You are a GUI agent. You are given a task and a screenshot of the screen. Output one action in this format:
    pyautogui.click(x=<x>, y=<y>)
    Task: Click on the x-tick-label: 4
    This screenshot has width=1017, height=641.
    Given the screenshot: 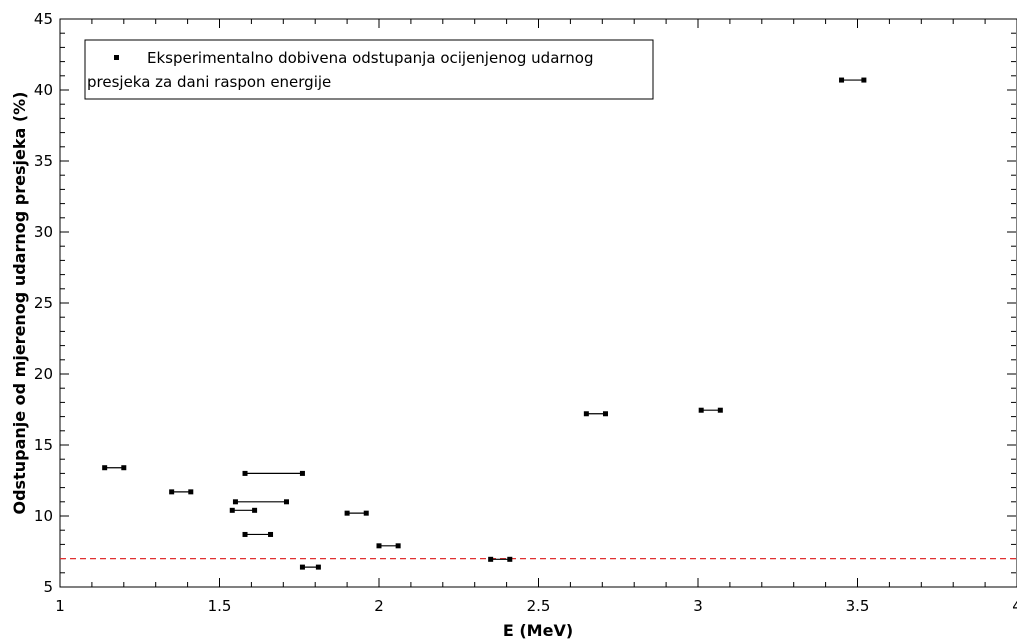 What is the action you would take?
    pyautogui.click(x=1014, y=606)
    